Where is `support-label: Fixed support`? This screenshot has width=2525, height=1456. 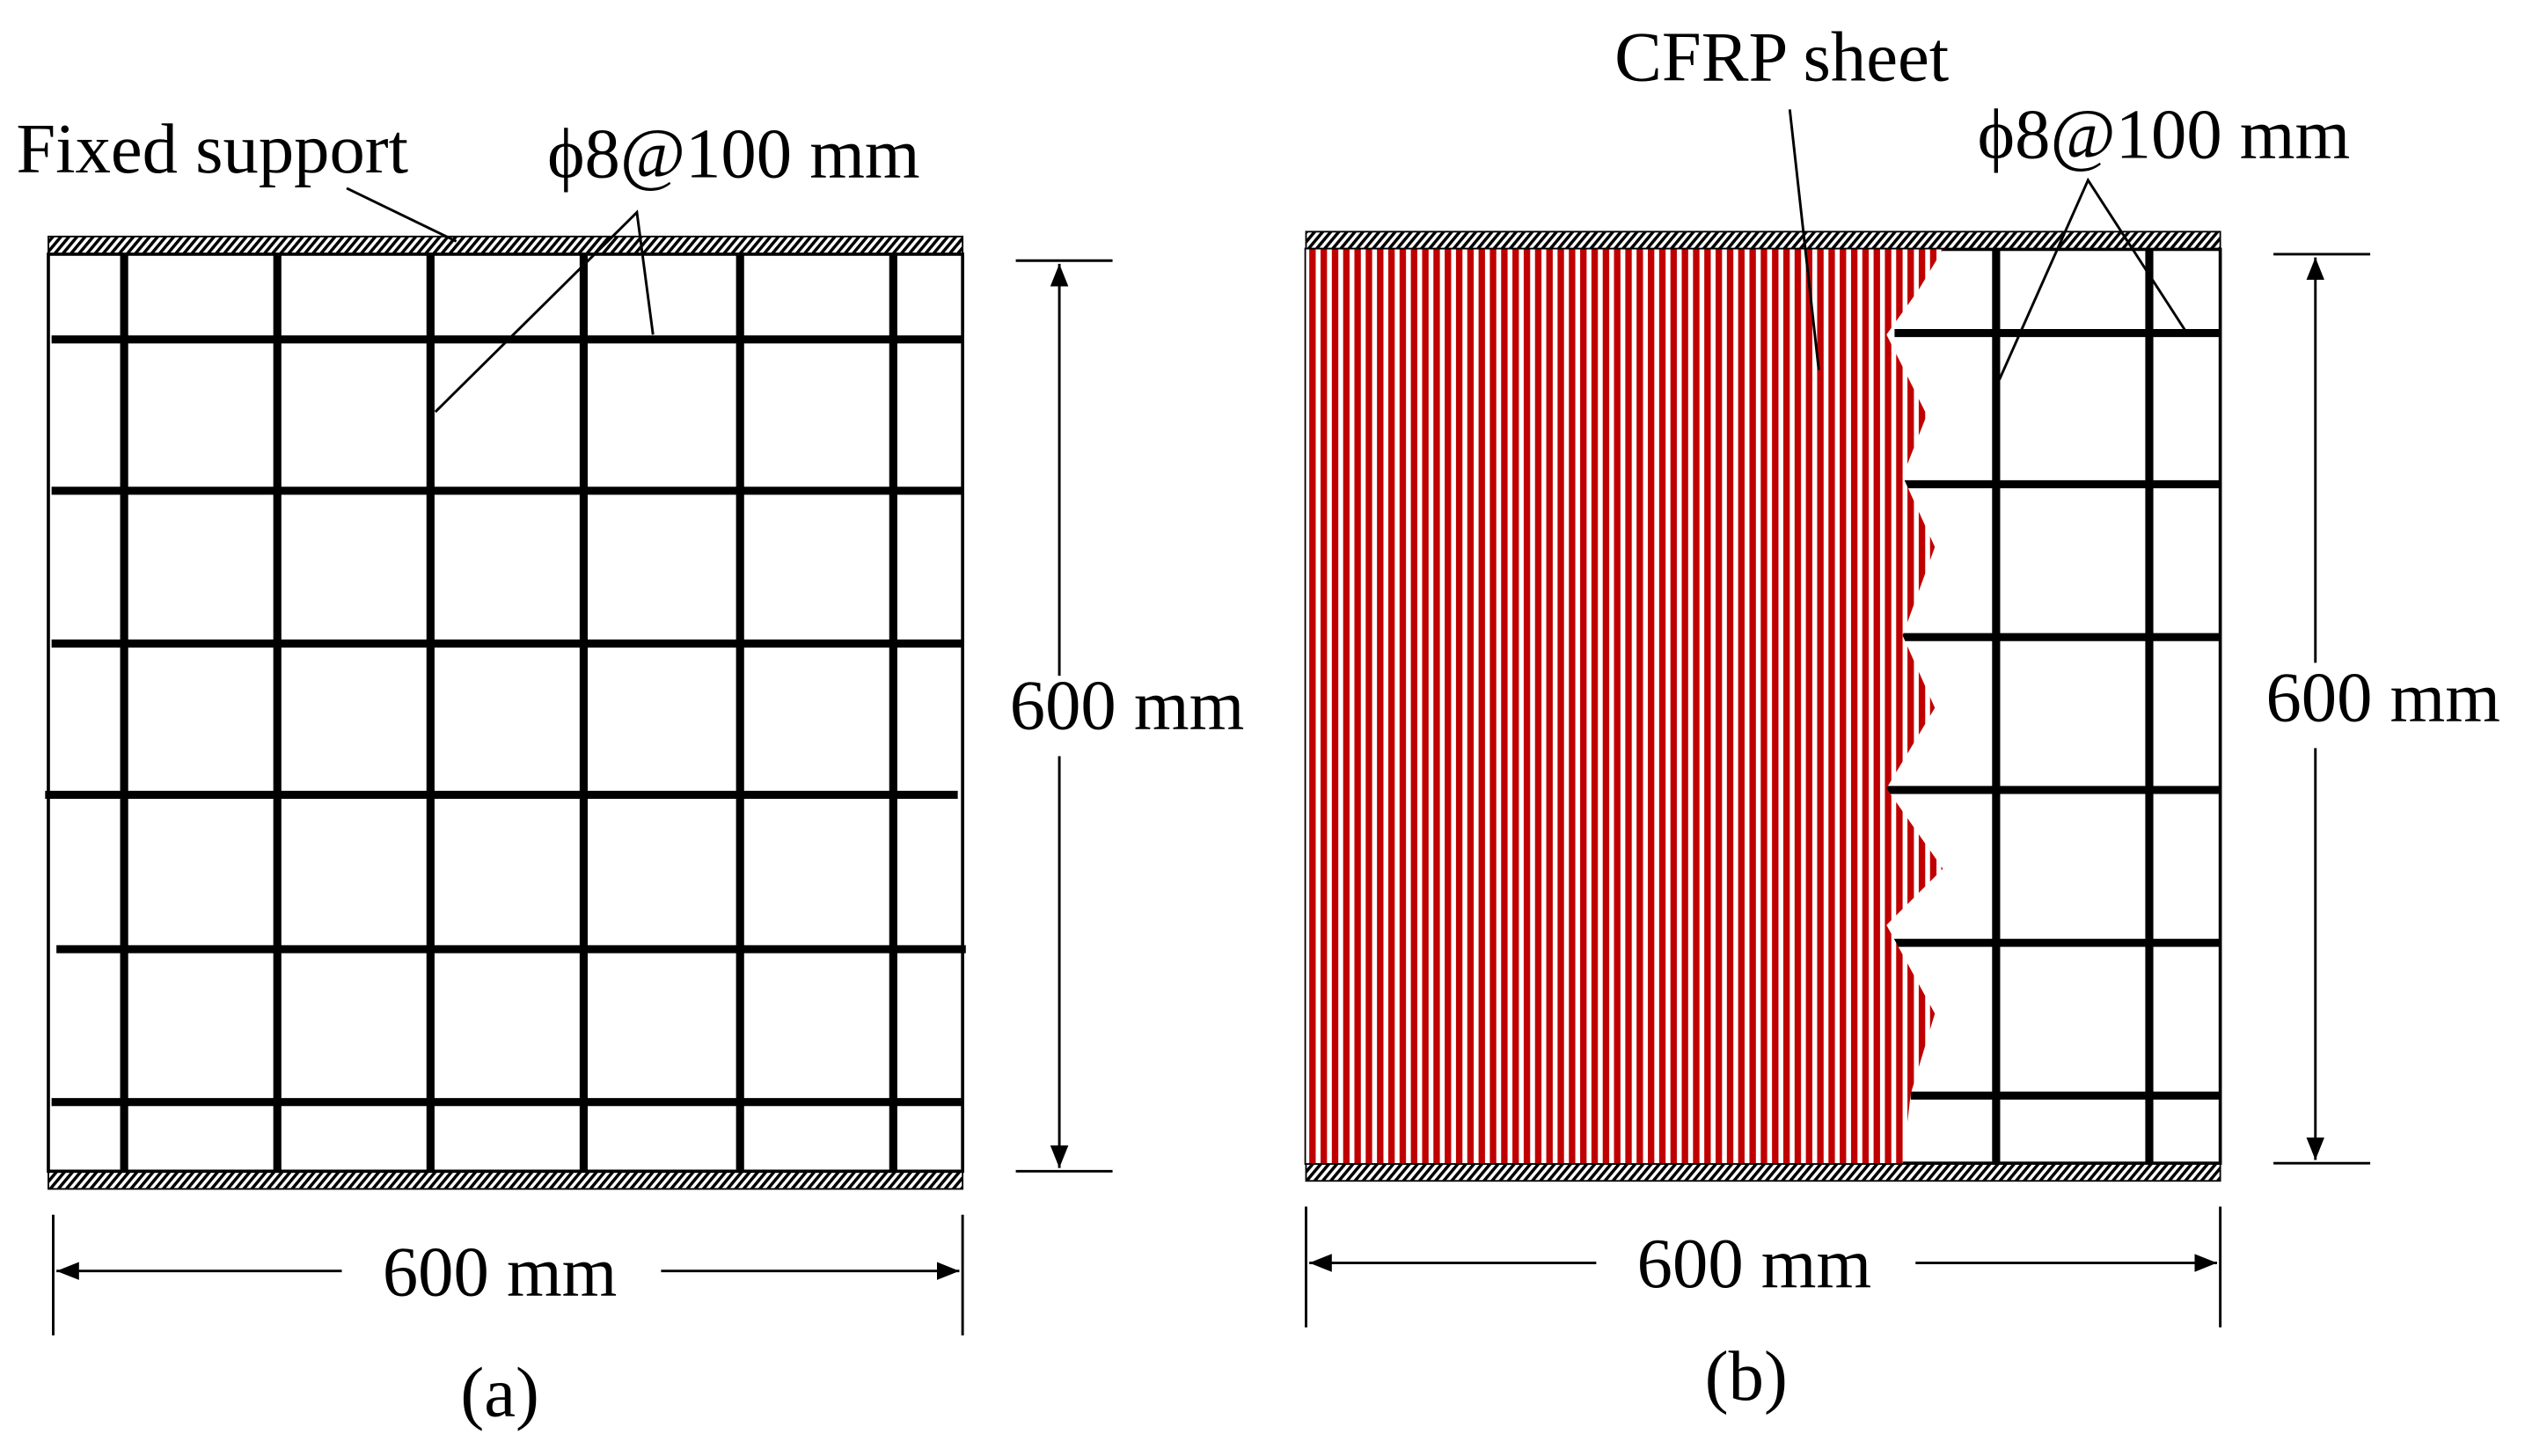 support-label: Fixed support is located at coordinates (212, 149).